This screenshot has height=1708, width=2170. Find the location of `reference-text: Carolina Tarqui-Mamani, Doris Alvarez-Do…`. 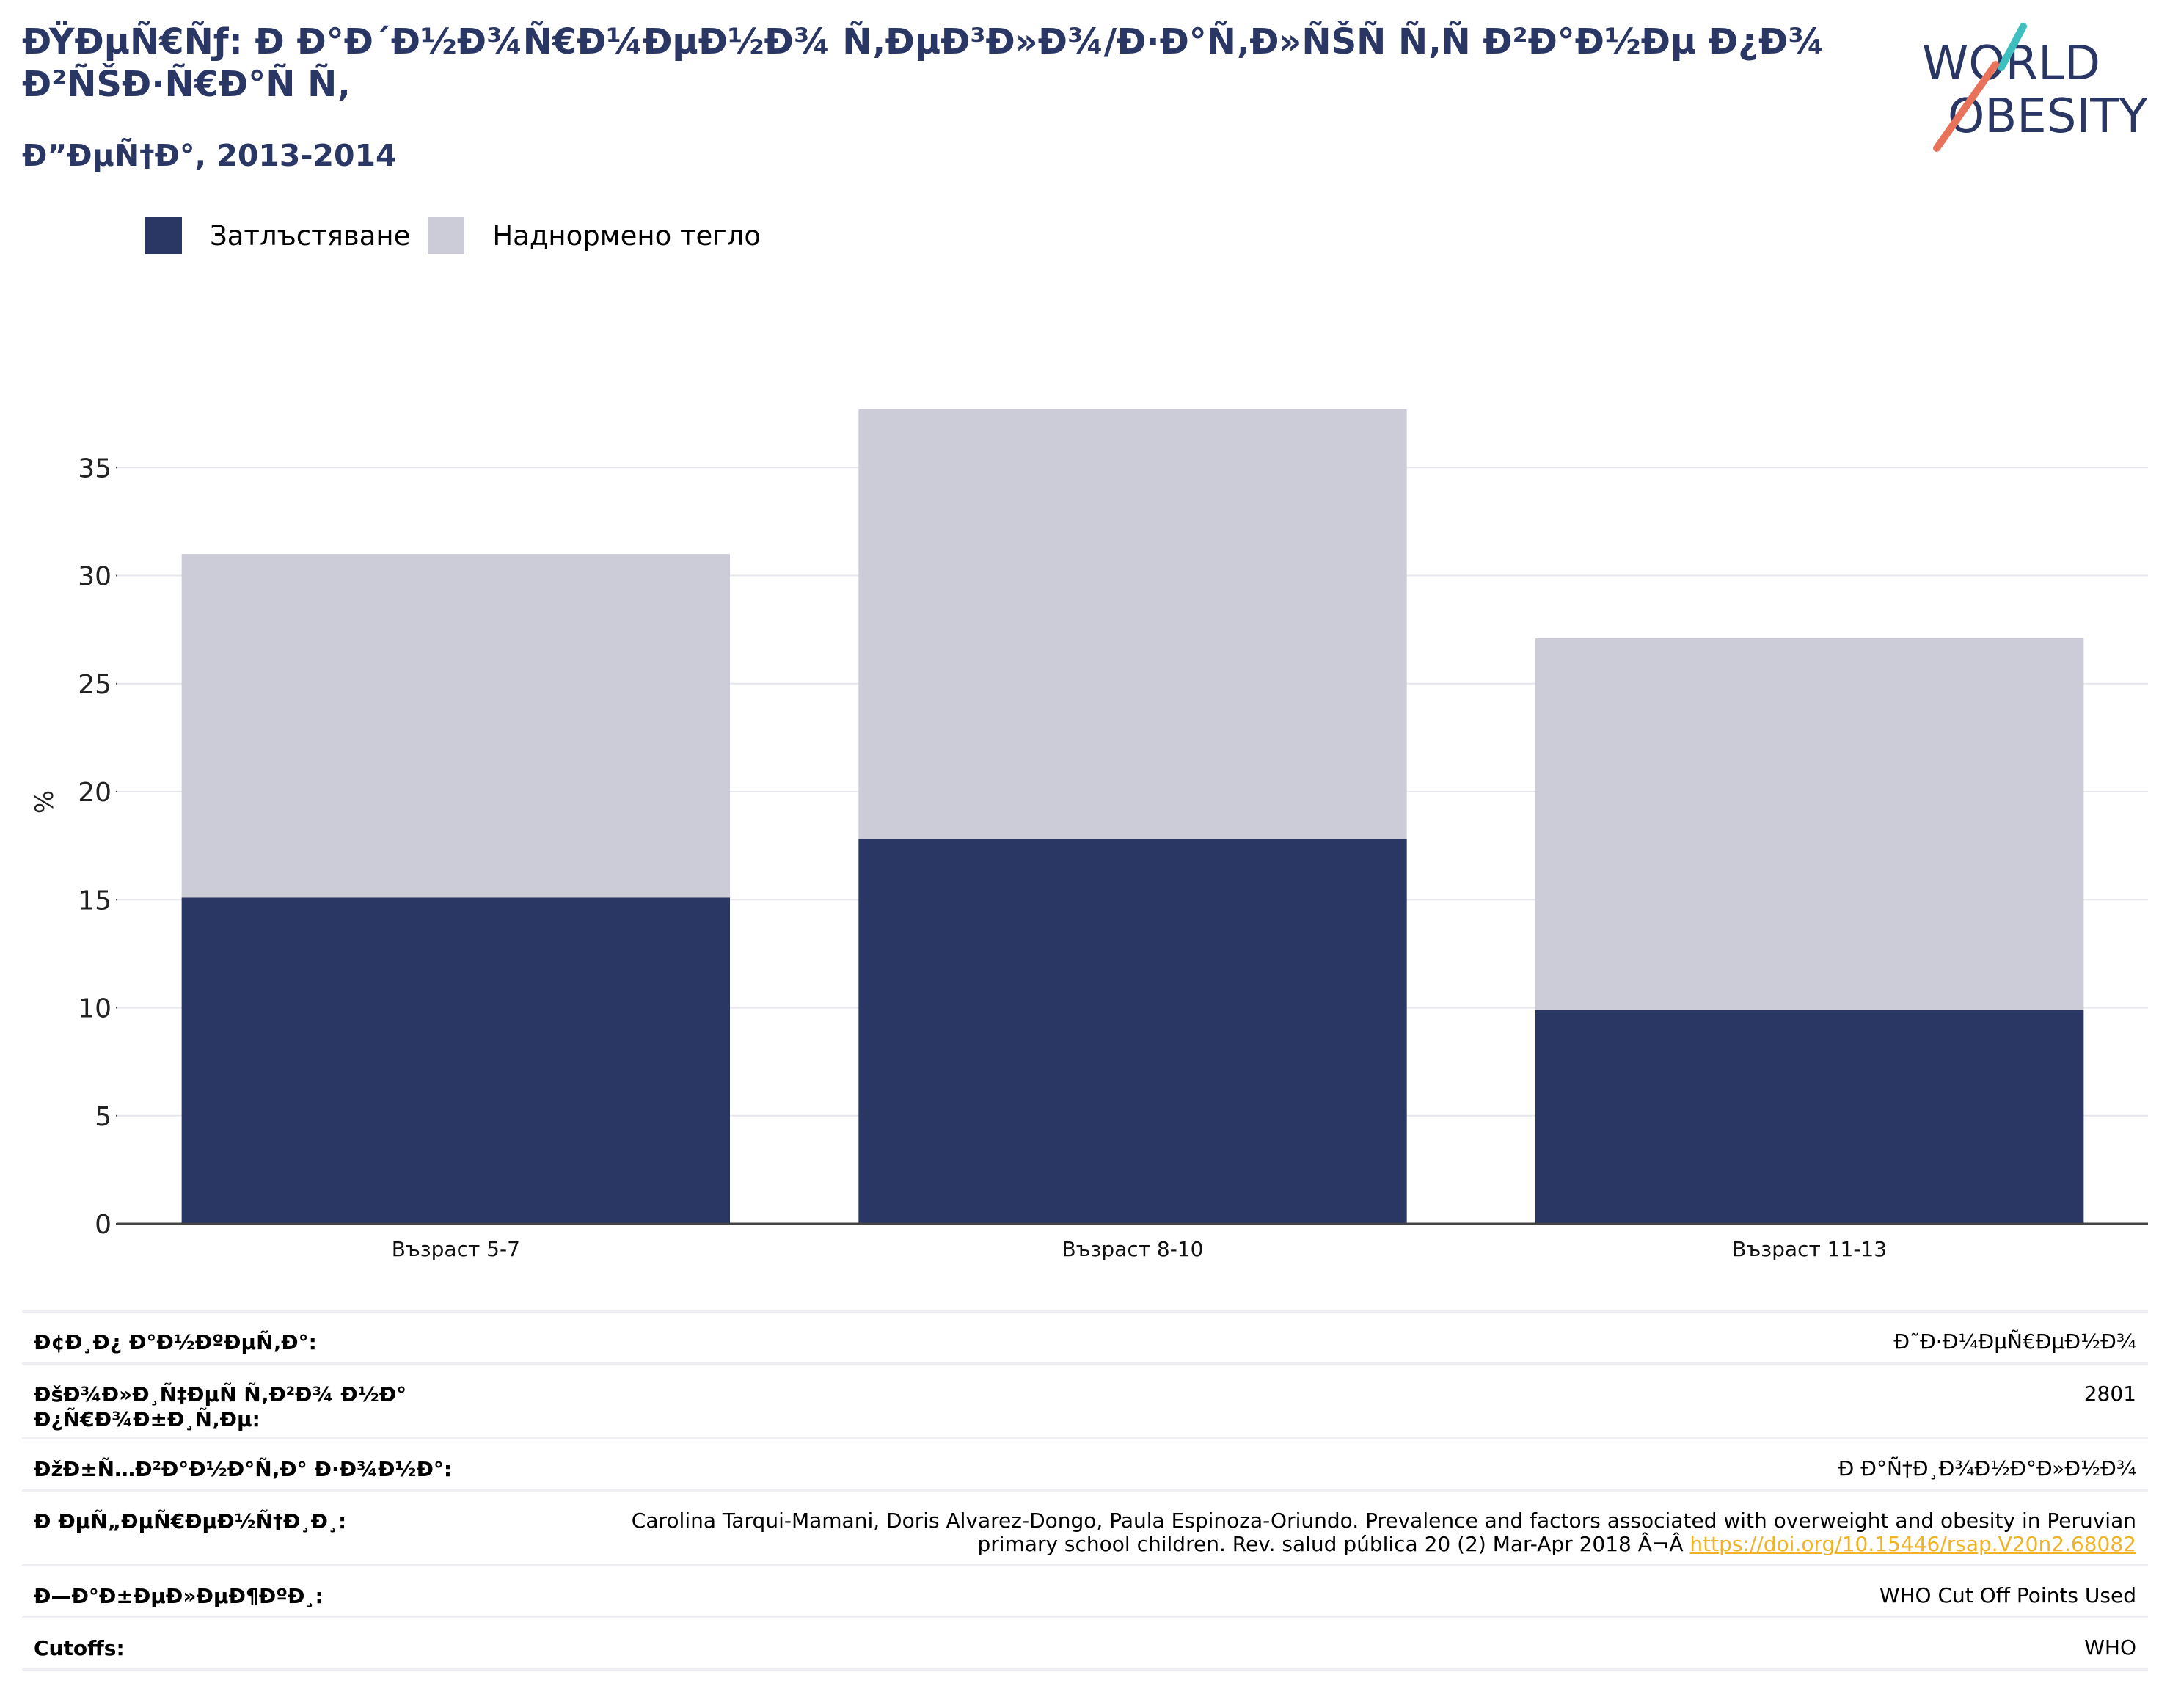

reference-text: Carolina Tarqui-Mamani, Doris Alvarez-Do… is located at coordinates (1383, 1532).